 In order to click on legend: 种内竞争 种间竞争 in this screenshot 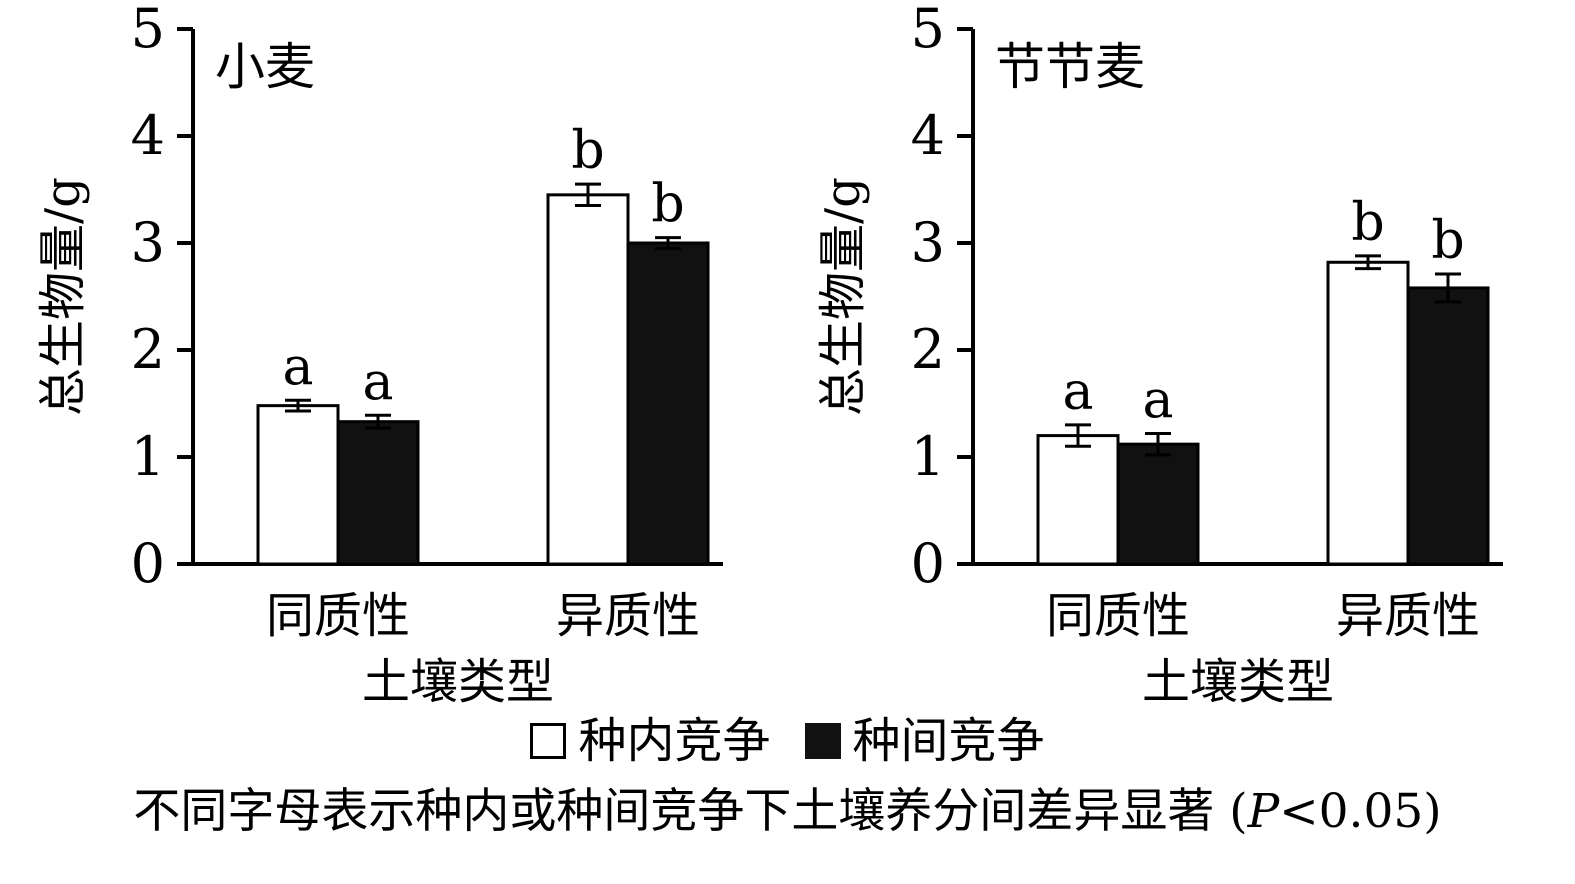, I will do `click(787, 741)`.